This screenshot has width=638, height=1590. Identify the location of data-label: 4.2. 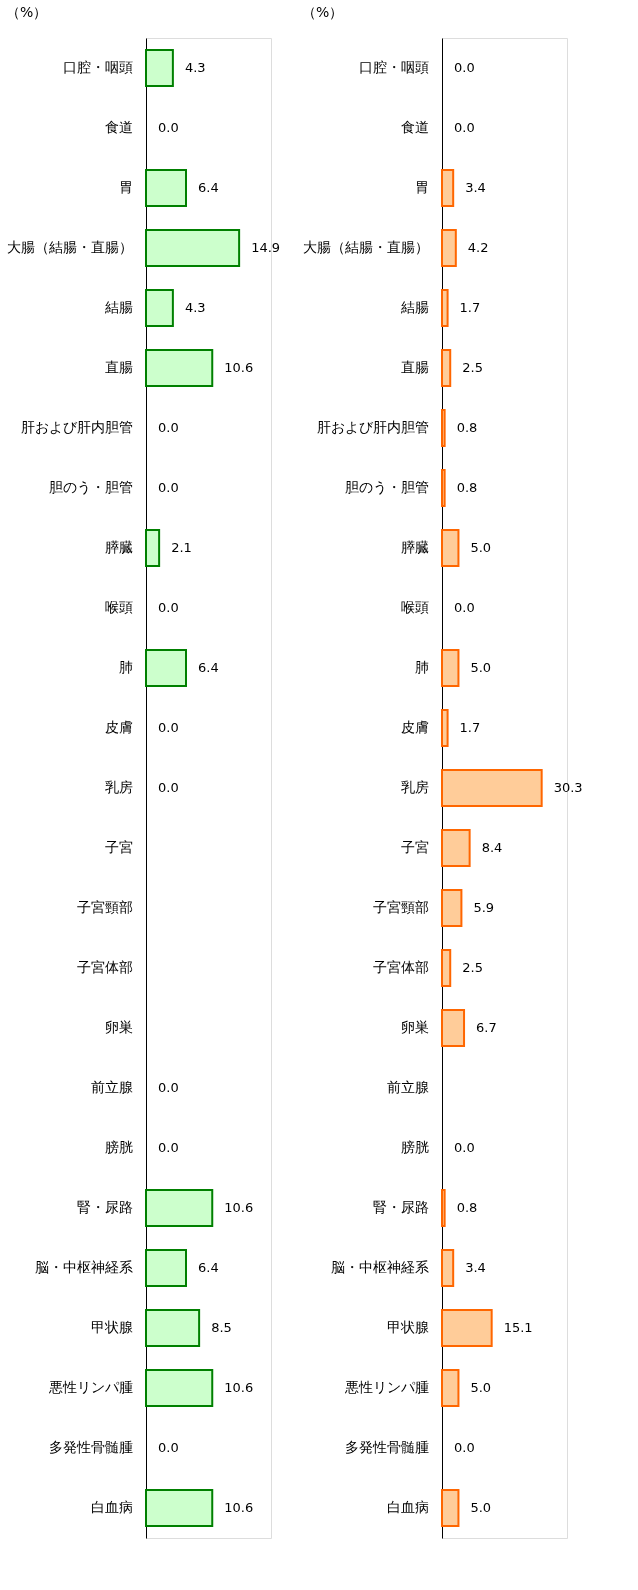
(478, 247).